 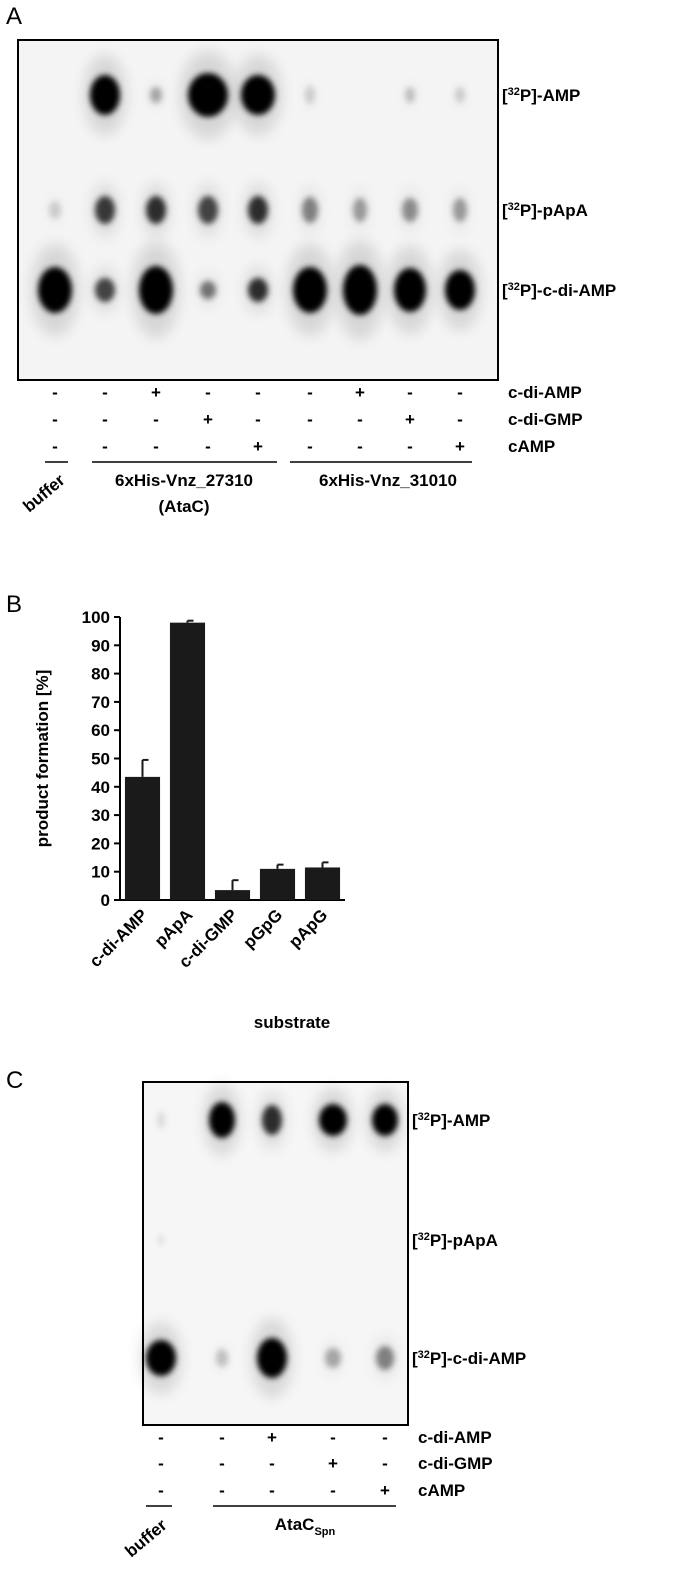 I want to click on band-name: P]-pApA, so click(x=464, y=1240).